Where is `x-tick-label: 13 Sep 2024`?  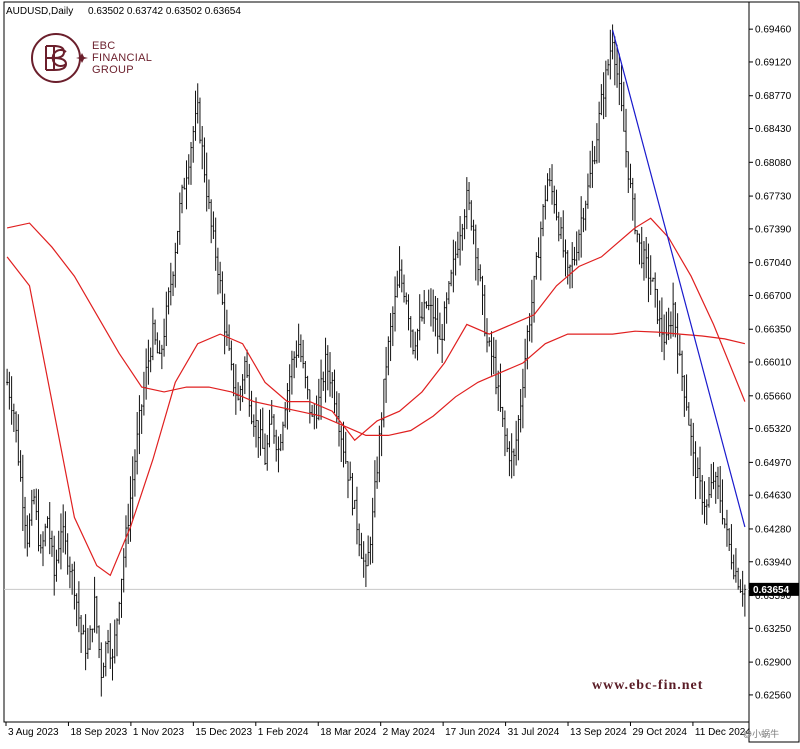 x-tick-label: 13 Sep 2024 is located at coordinates (598, 732).